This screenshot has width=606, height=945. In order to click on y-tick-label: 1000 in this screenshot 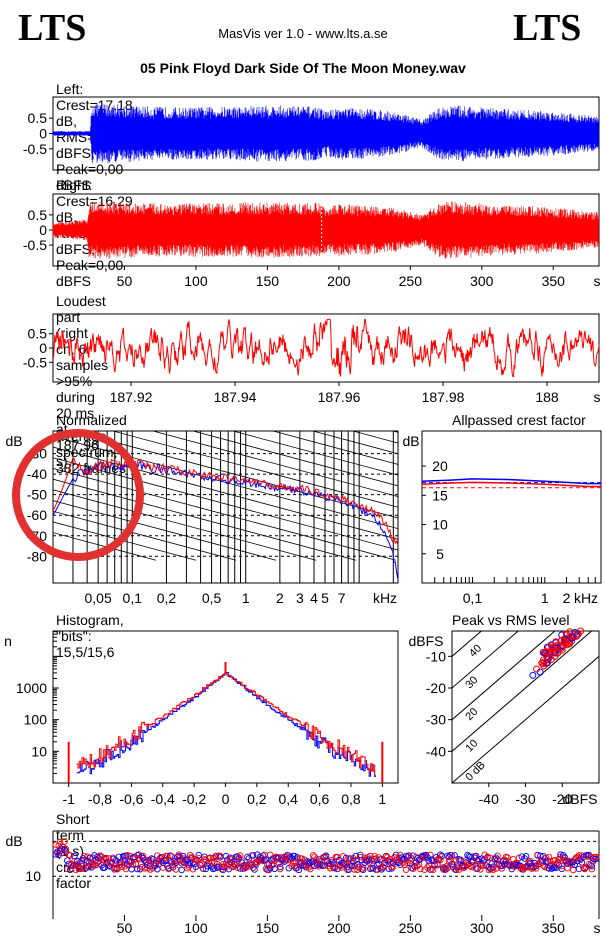, I will do `click(31, 688)`.